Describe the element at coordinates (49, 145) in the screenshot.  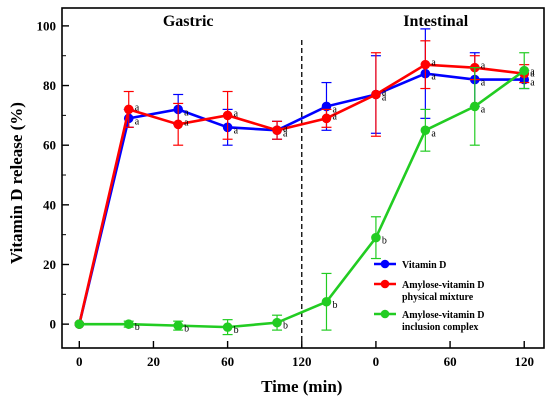
I see `y-tick-label: 60` at that location.